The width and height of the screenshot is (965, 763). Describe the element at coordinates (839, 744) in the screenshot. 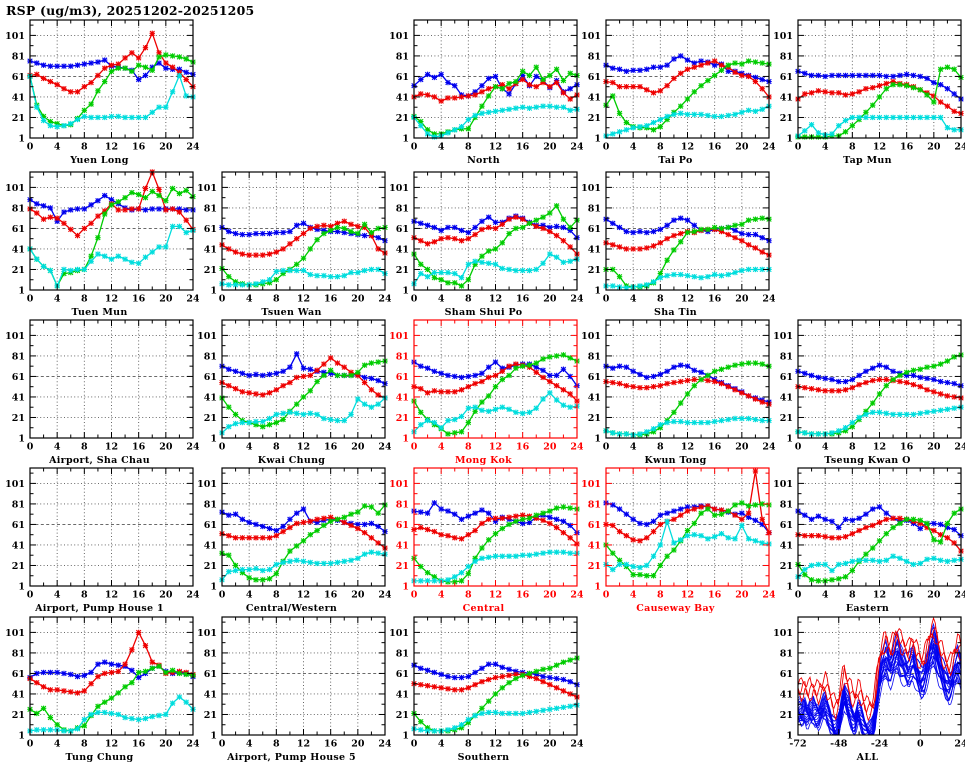

I see `x-tick-label: -48` at that location.